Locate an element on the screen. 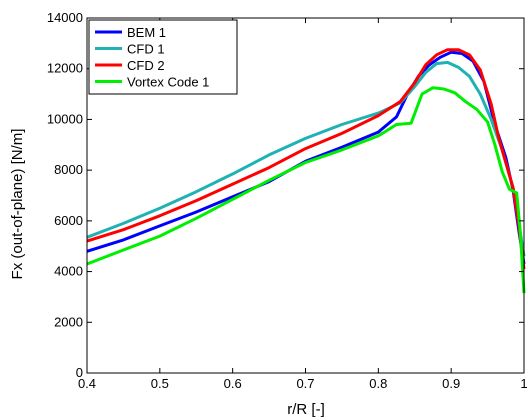 This screenshot has height=420, width=528. x-tick-label: 0.5 is located at coordinates (160, 383).